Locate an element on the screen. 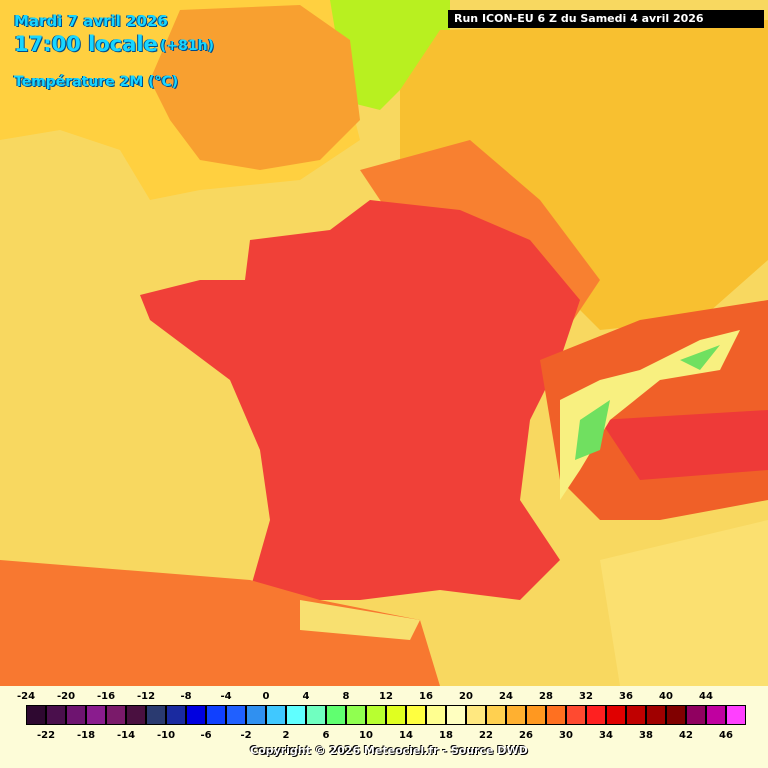 The height and width of the screenshot is (768, 768). colorbar-label: -4 is located at coordinates (226, 696).